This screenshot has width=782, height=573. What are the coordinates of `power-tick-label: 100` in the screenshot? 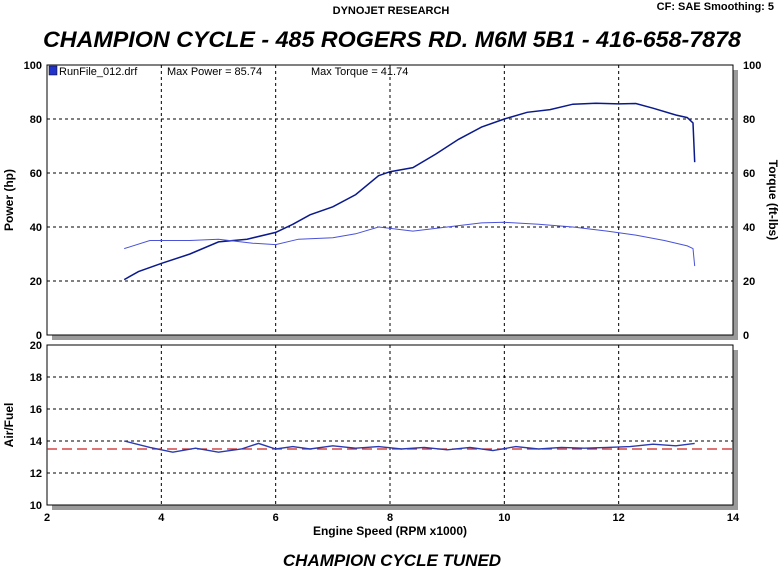 It's located at (33, 66).